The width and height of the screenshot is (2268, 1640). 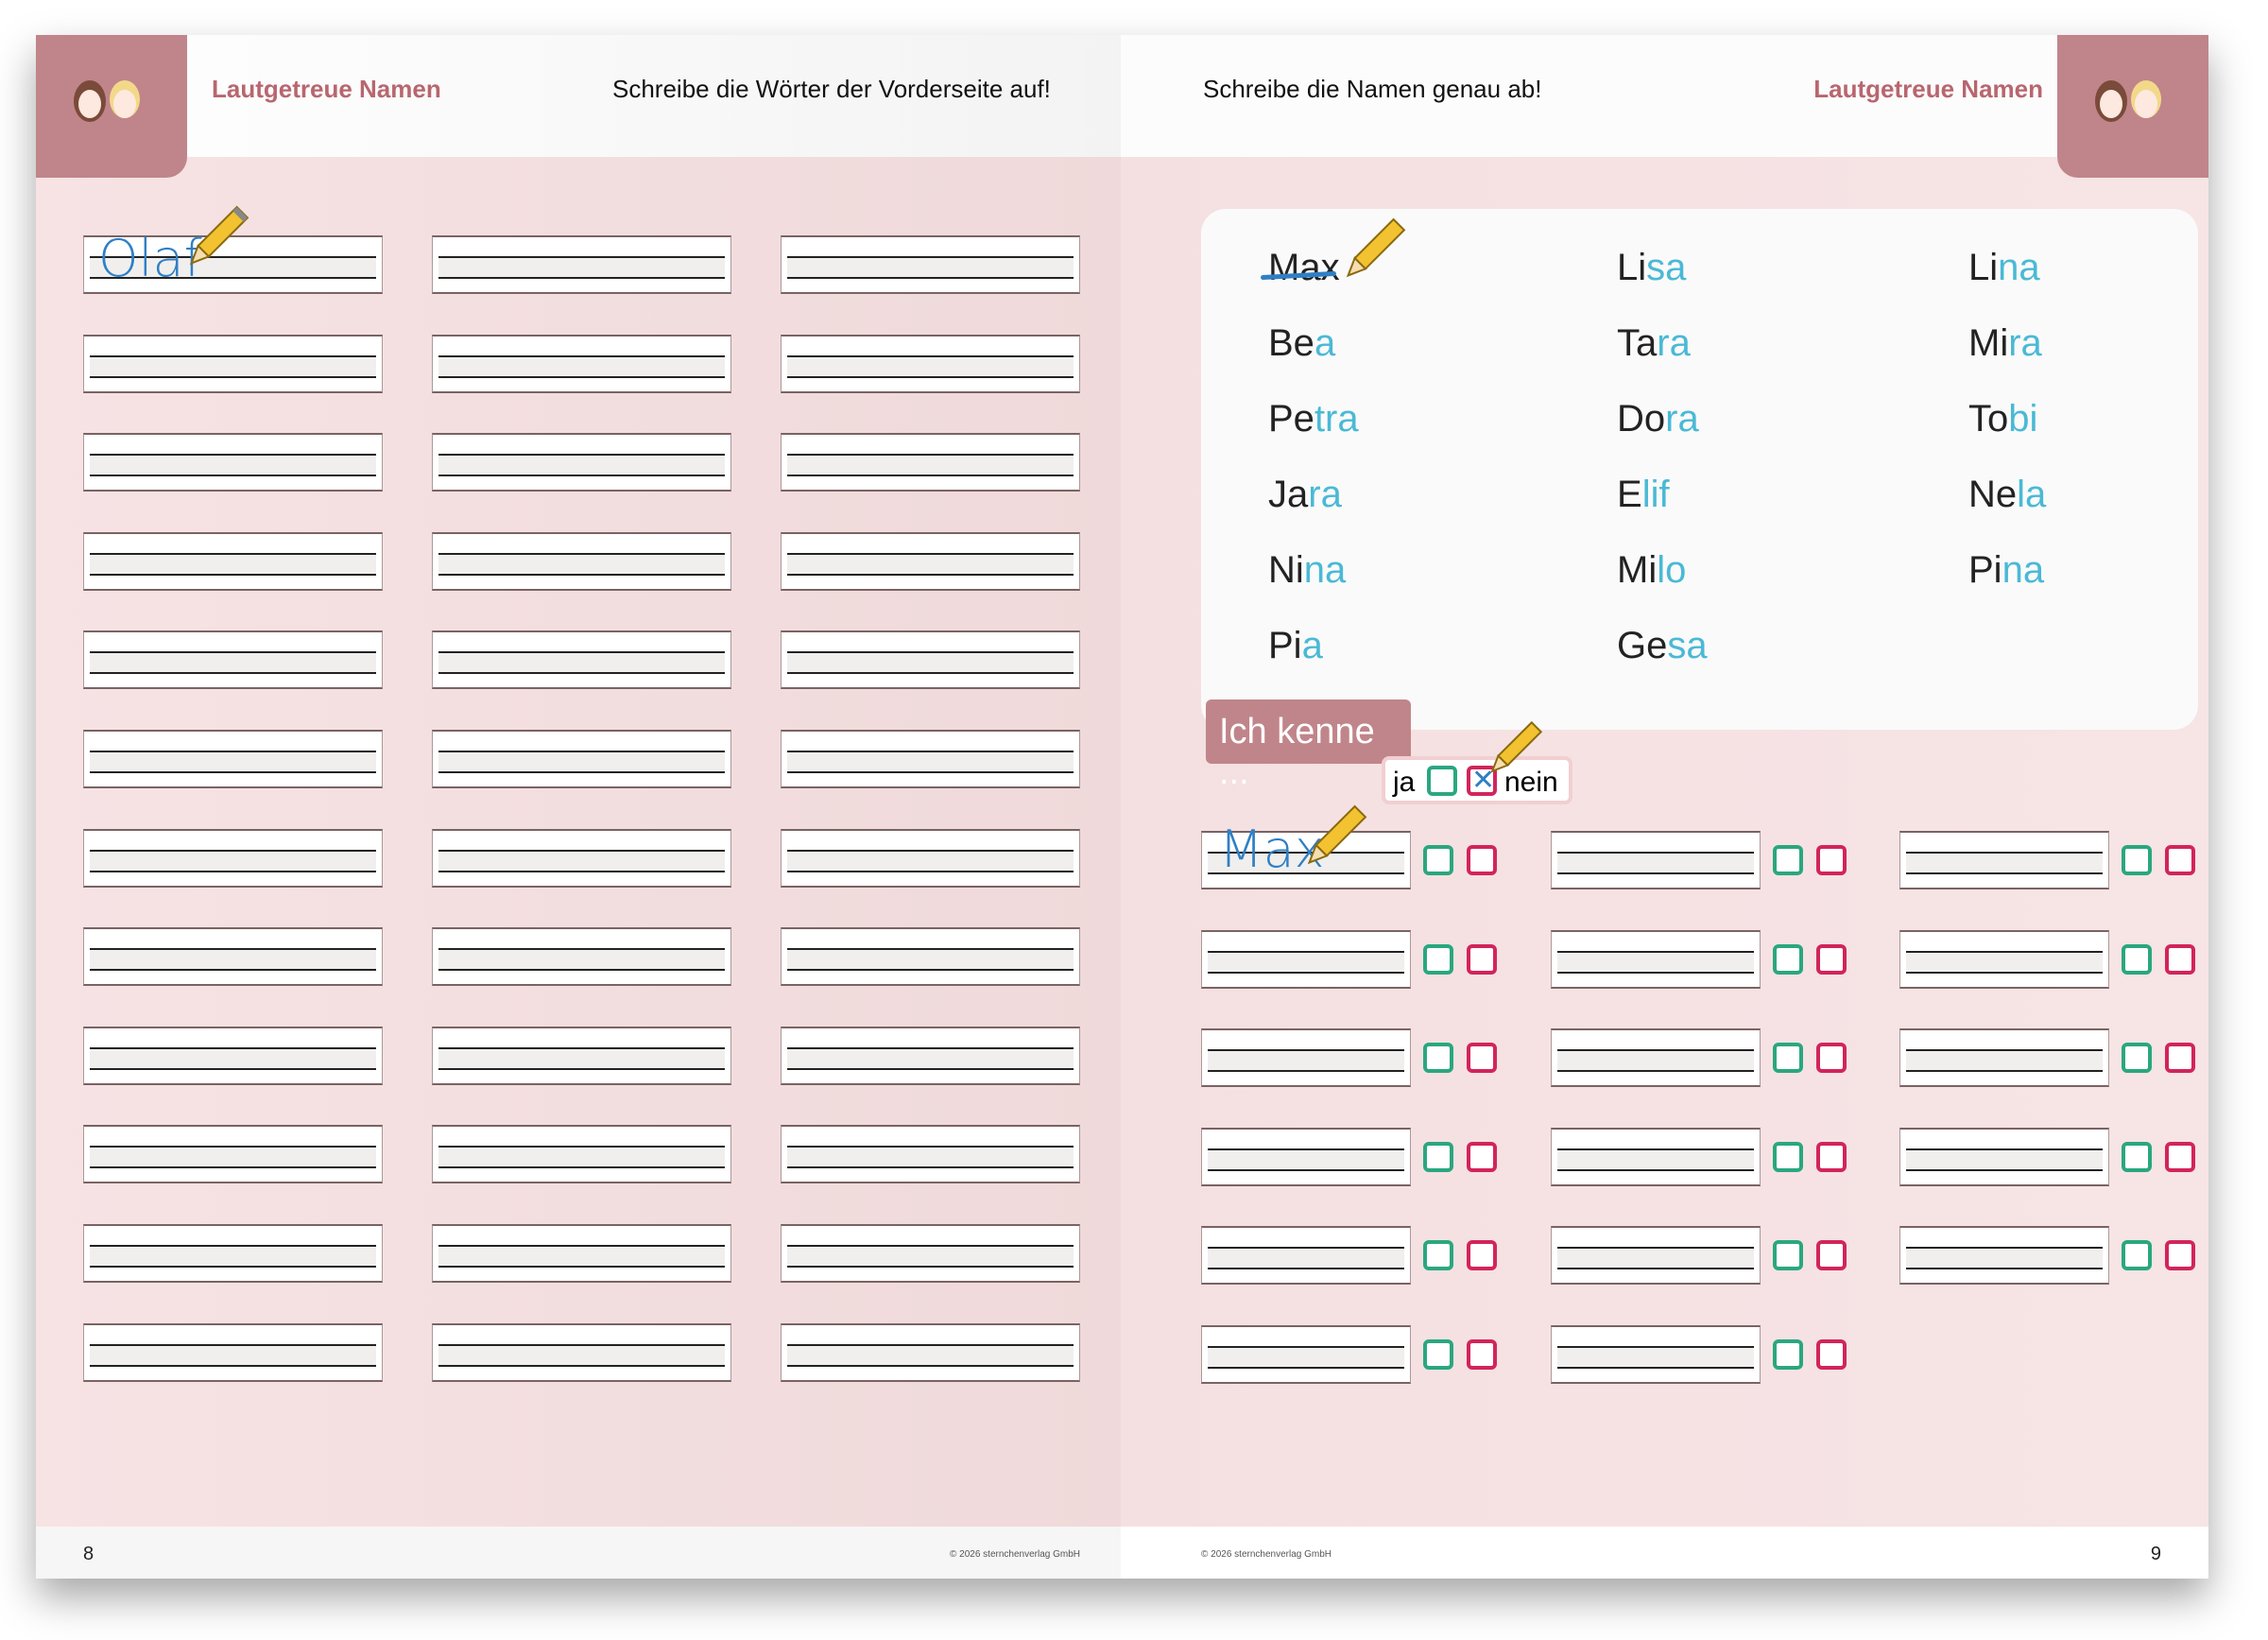 What do you see at coordinates (2004, 268) in the screenshot?
I see `name-item: Lina` at bounding box center [2004, 268].